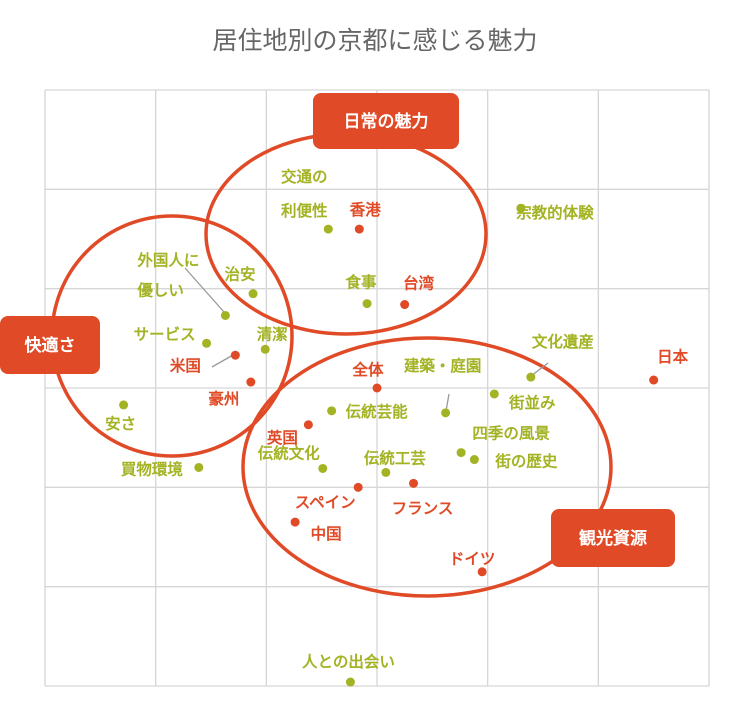  Describe the element at coordinates (511, 433) in the screenshot. I see `point-label: 四季の風景` at that location.